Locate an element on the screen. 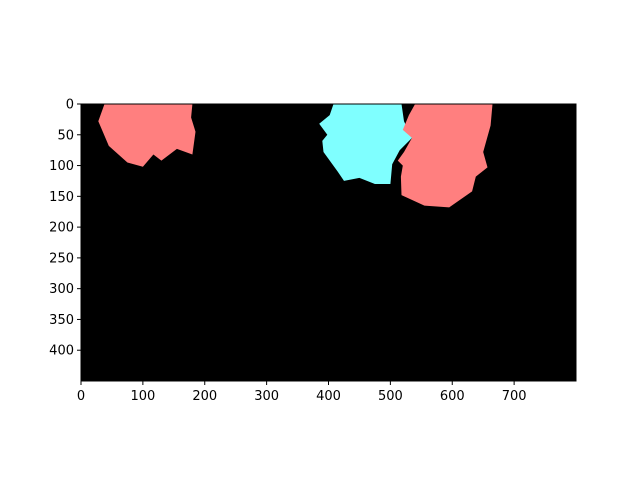 This screenshot has height=480, width=640. y-tick-label: 400 is located at coordinates (61, 351).